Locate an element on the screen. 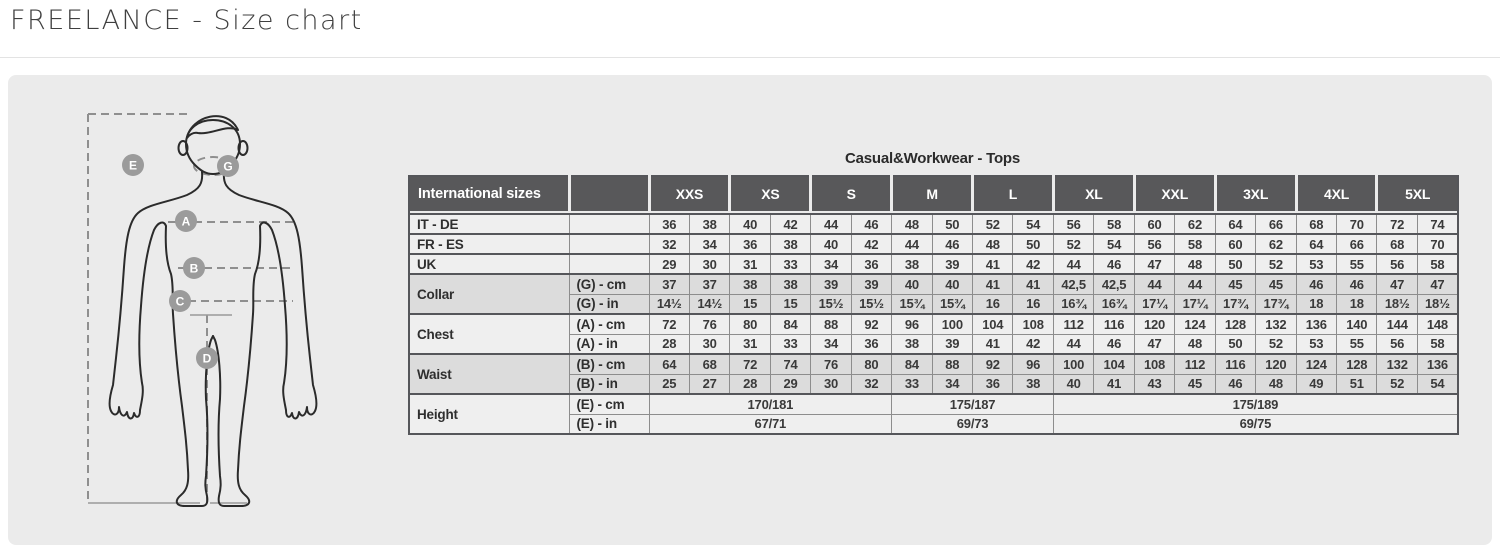  size-value-cell: 92 is located at coordinates (871, 324).